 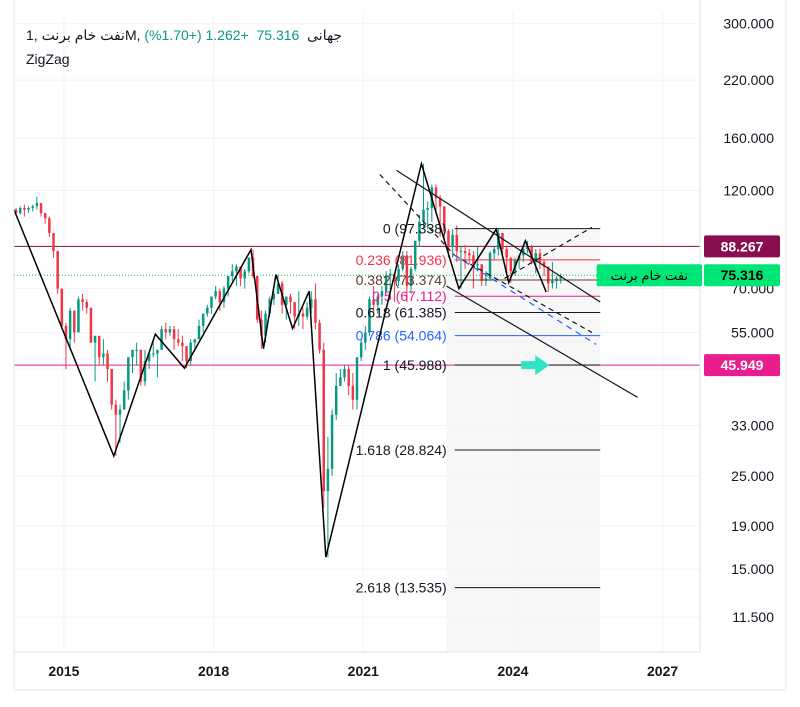 What do you see at coordinates (415, 365) in the screenshot?
I see `fib-level-label: 1 (45.988)` at bounding box center [415, 365].